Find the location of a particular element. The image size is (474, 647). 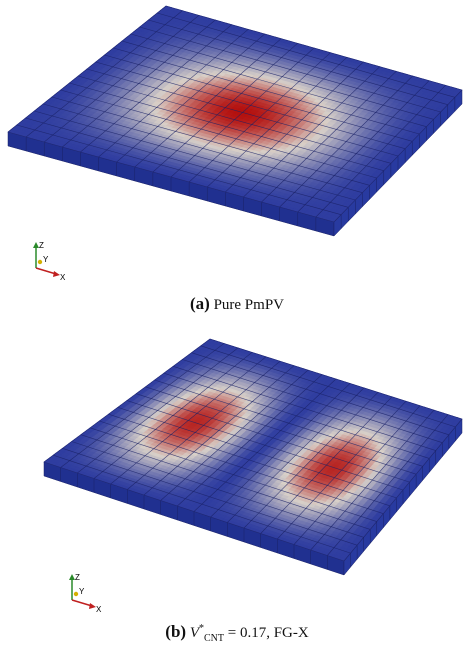

caption-b-sub: CNT is located at coordinates (213, 638).